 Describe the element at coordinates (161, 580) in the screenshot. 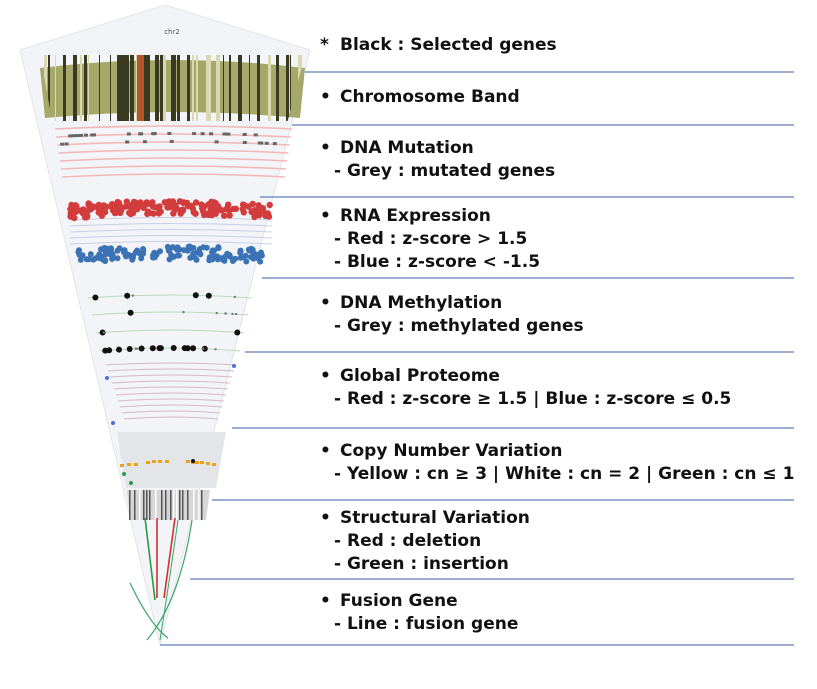

I see `fusion-gene-track` at that location.